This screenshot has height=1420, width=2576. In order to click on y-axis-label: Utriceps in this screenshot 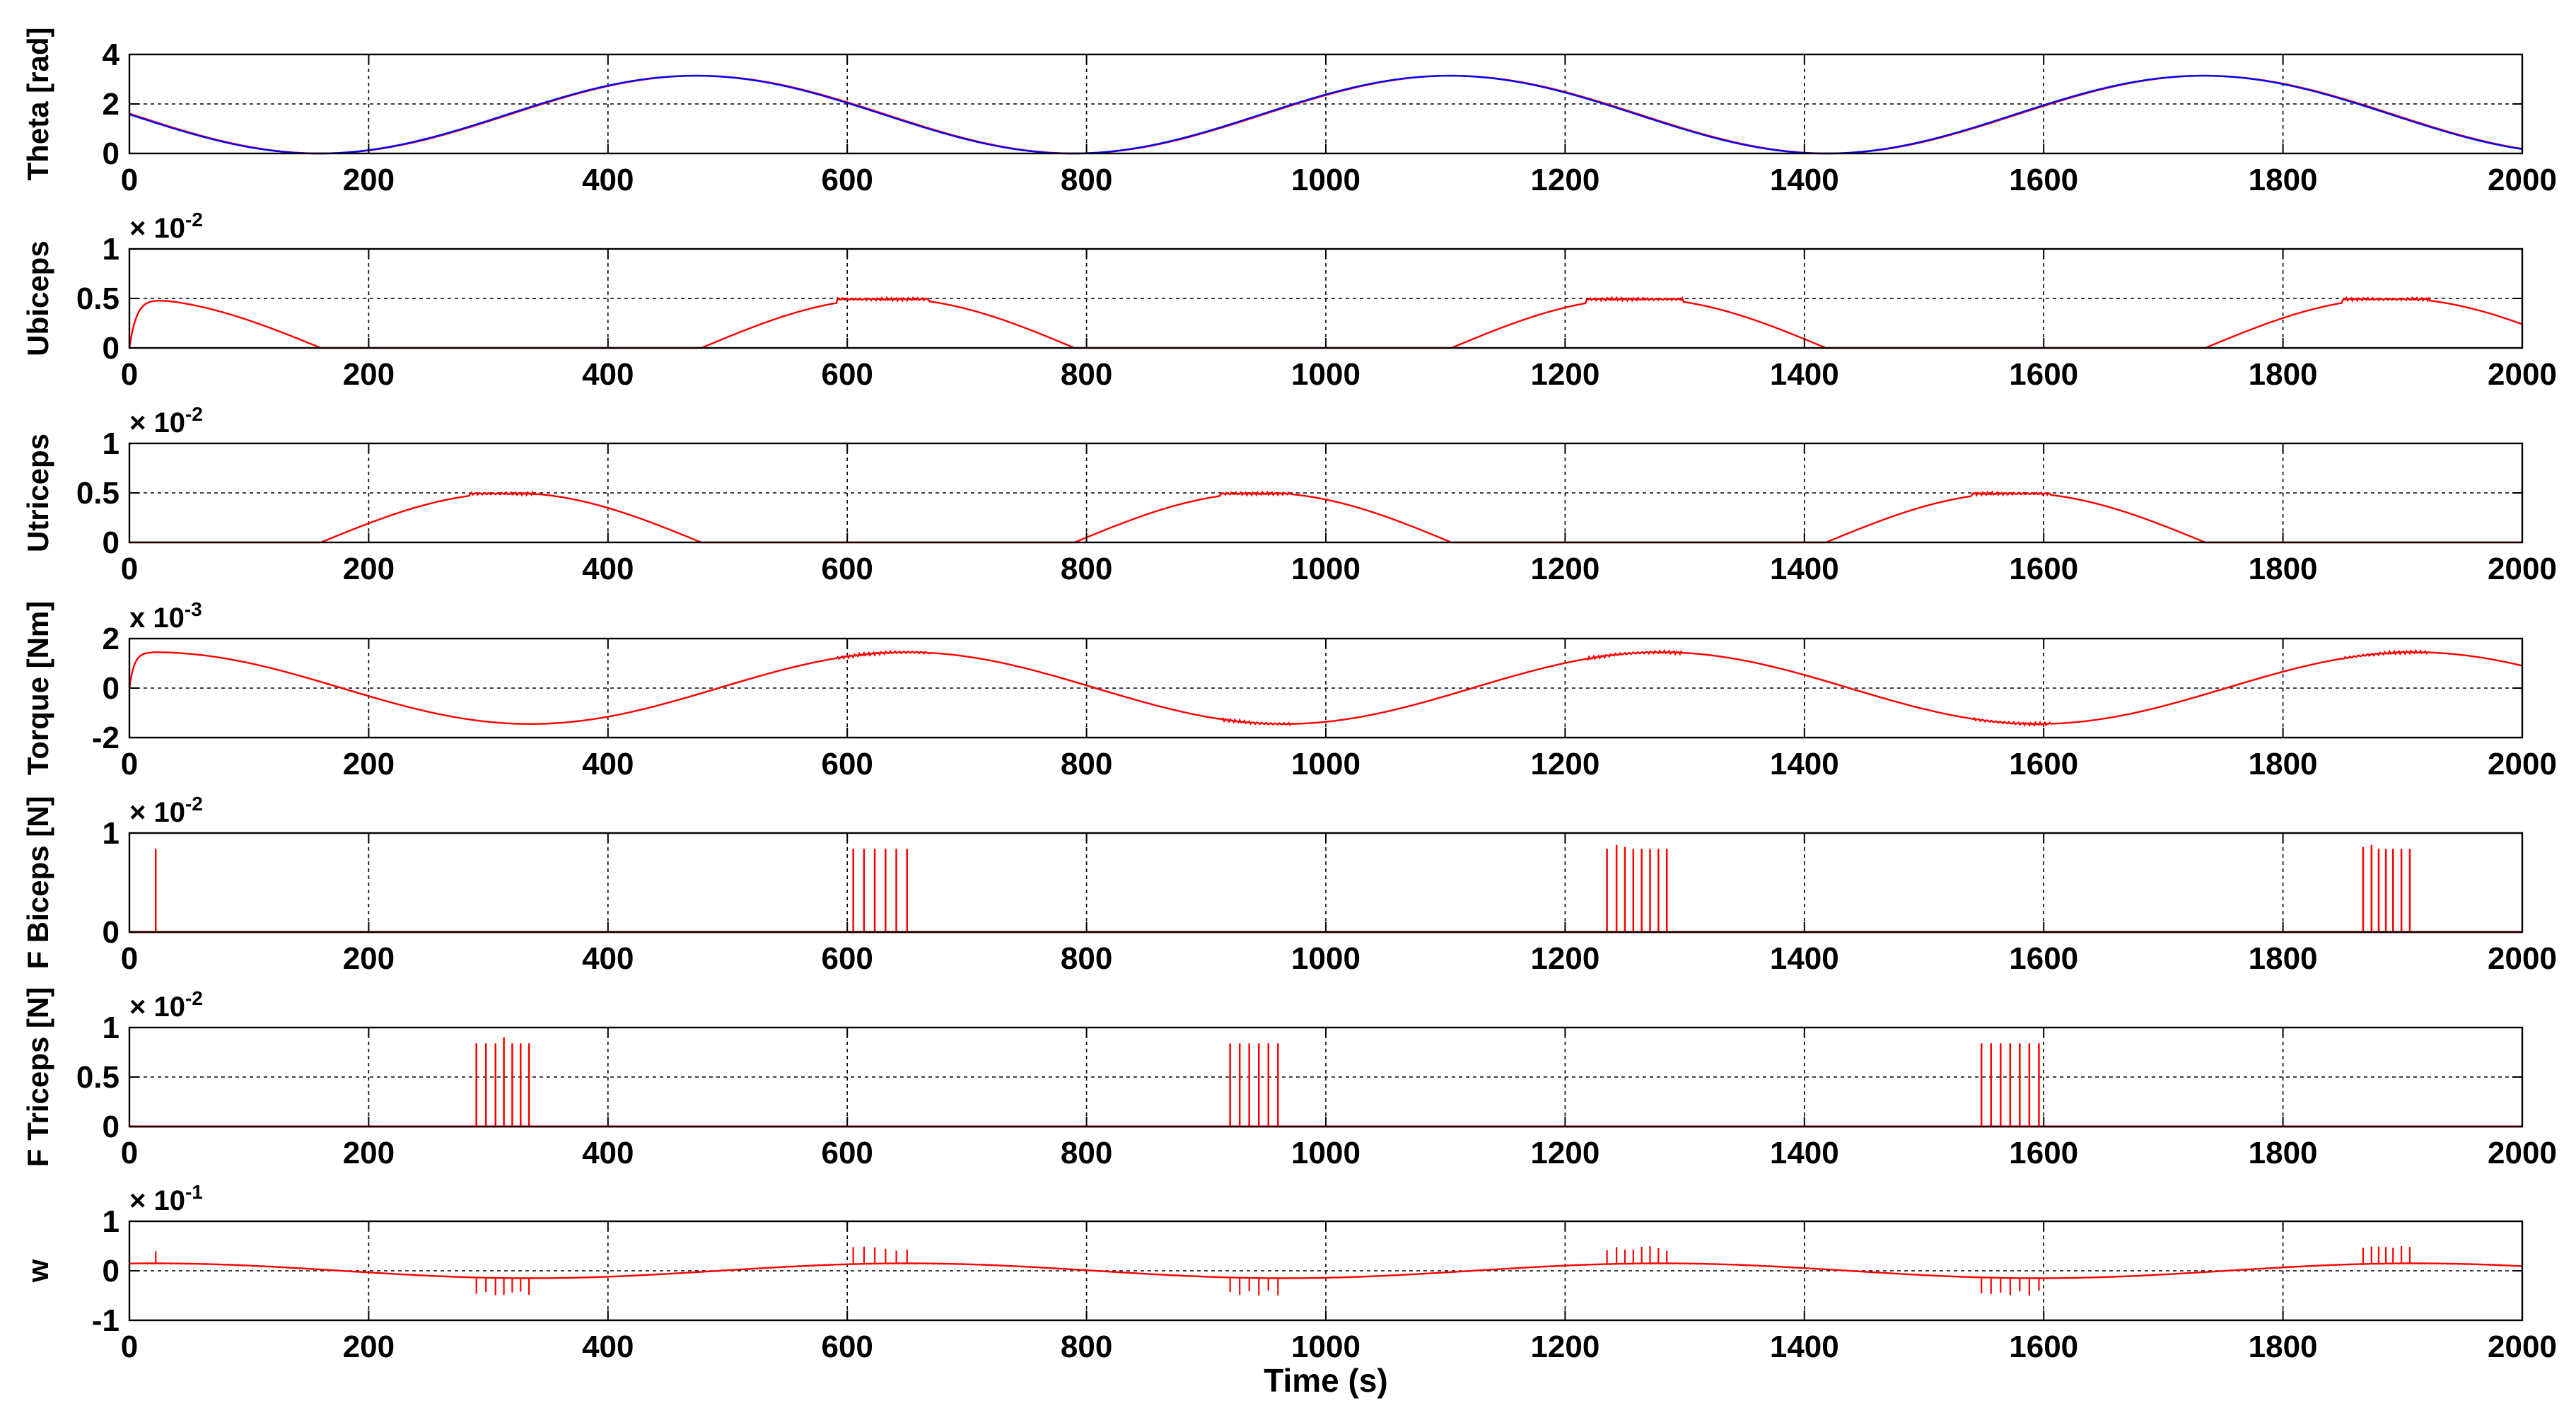, I will do `click(37, 492)`.